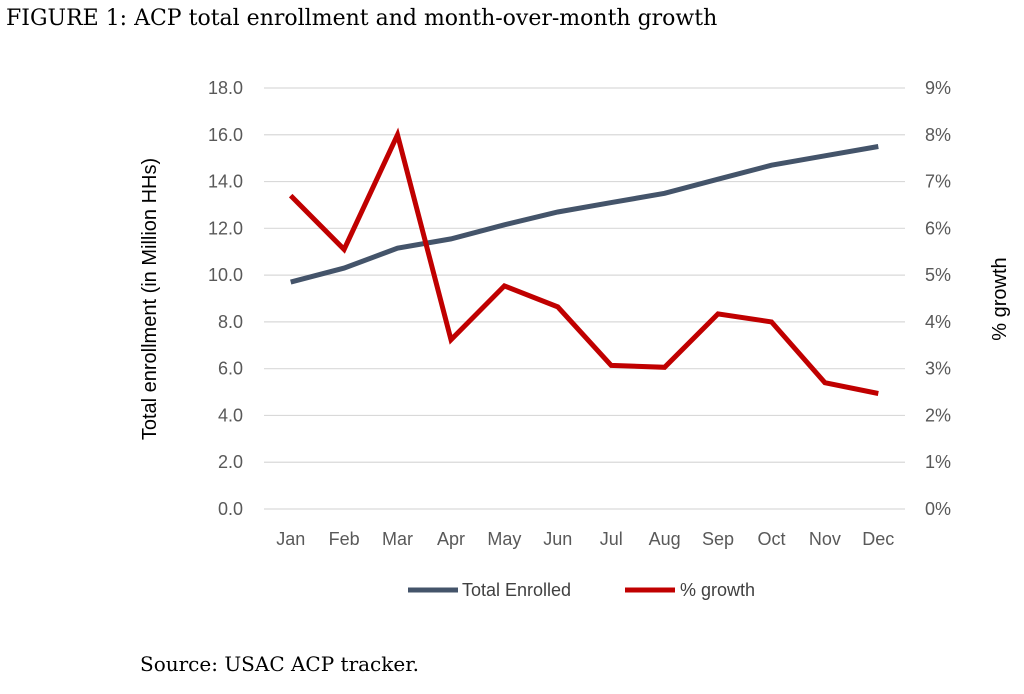 This screenshot has height=694, width=1024. What do you see at coordinates (230, 322) in the screenshot?
I see `y-tick-label: 8.0` at bounding box center [230, 322].